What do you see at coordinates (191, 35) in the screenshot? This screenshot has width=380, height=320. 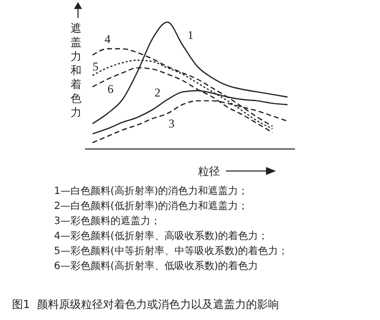 I see `series-label: 1` at bounding box center [191, 35].